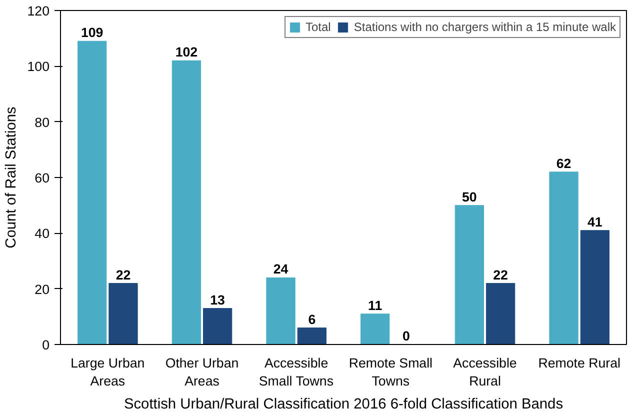  What do you see at coordinates (42, 234) in the screenshot?
I see `y-tick-label: 40` at bounding box center [42, 234].